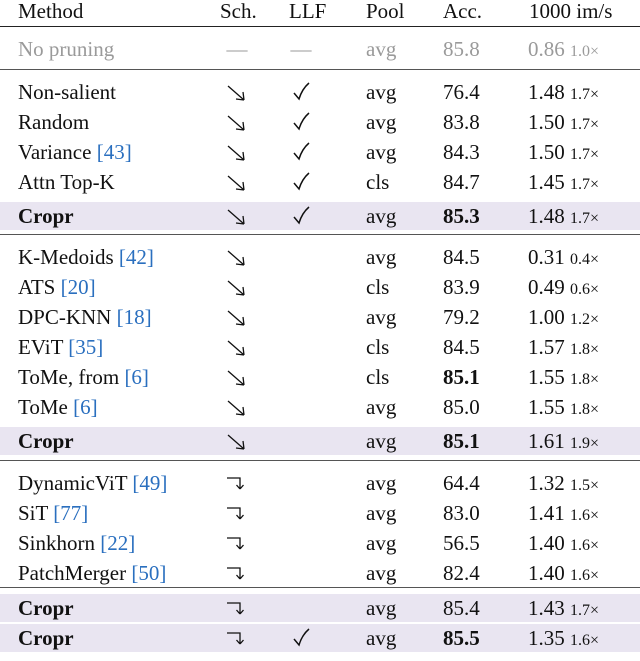 This screenshot has height=661, width=640. What do you see at coordinates (320, 441) in the screenshot?
I see `highlight-row: Cropr avg 85.1 1.61 1.9×` at bounding box center [320, 441].